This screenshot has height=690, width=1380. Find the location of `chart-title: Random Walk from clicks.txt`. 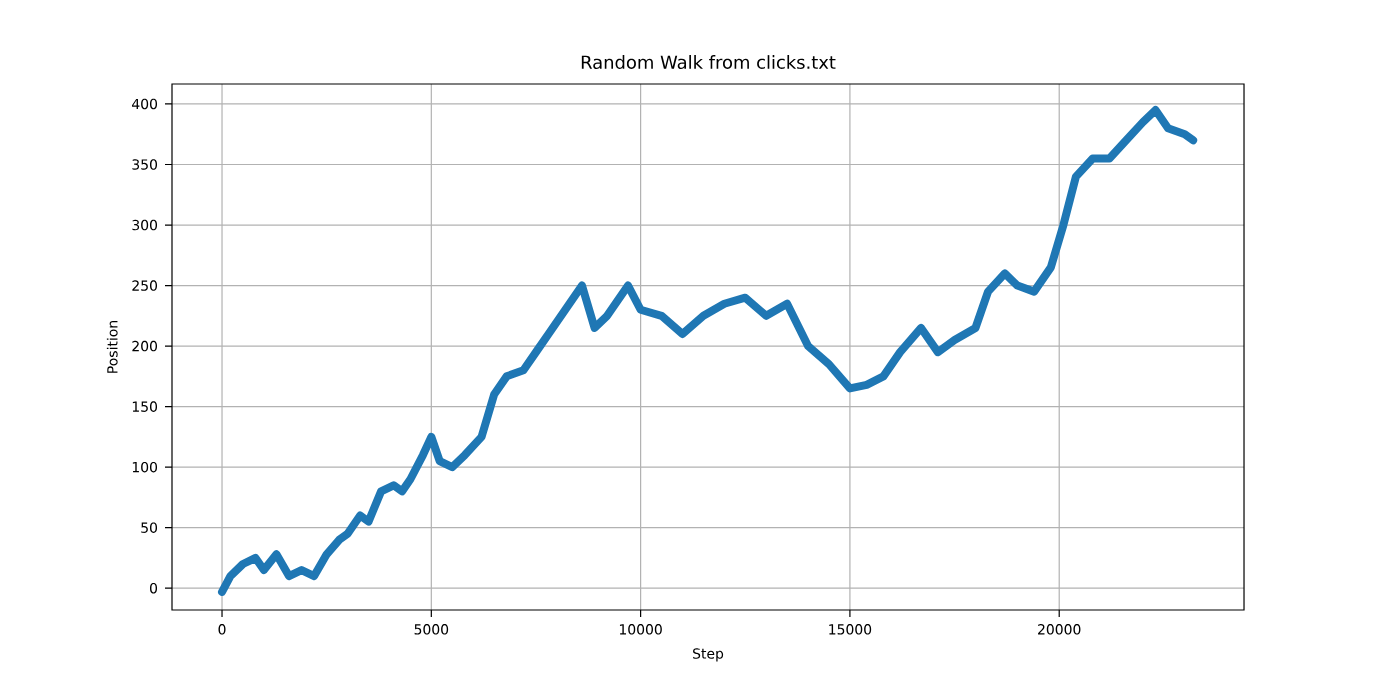

chart-title: Random Walk from clicks.txt is located at coordinates (708, 62).